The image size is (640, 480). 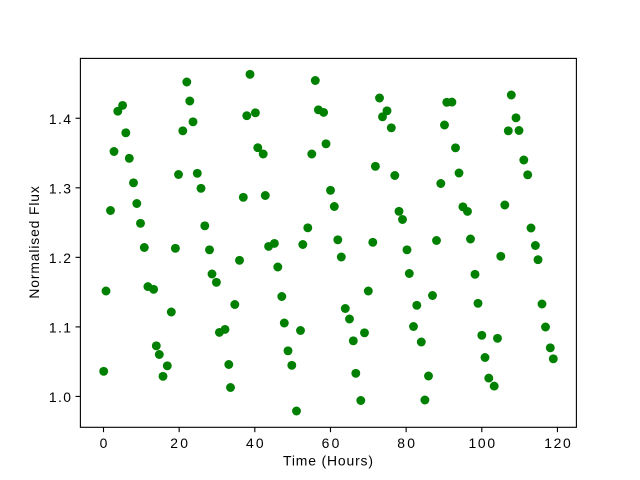 I want to click on svg-text: 60, so click(x=331, y=443).